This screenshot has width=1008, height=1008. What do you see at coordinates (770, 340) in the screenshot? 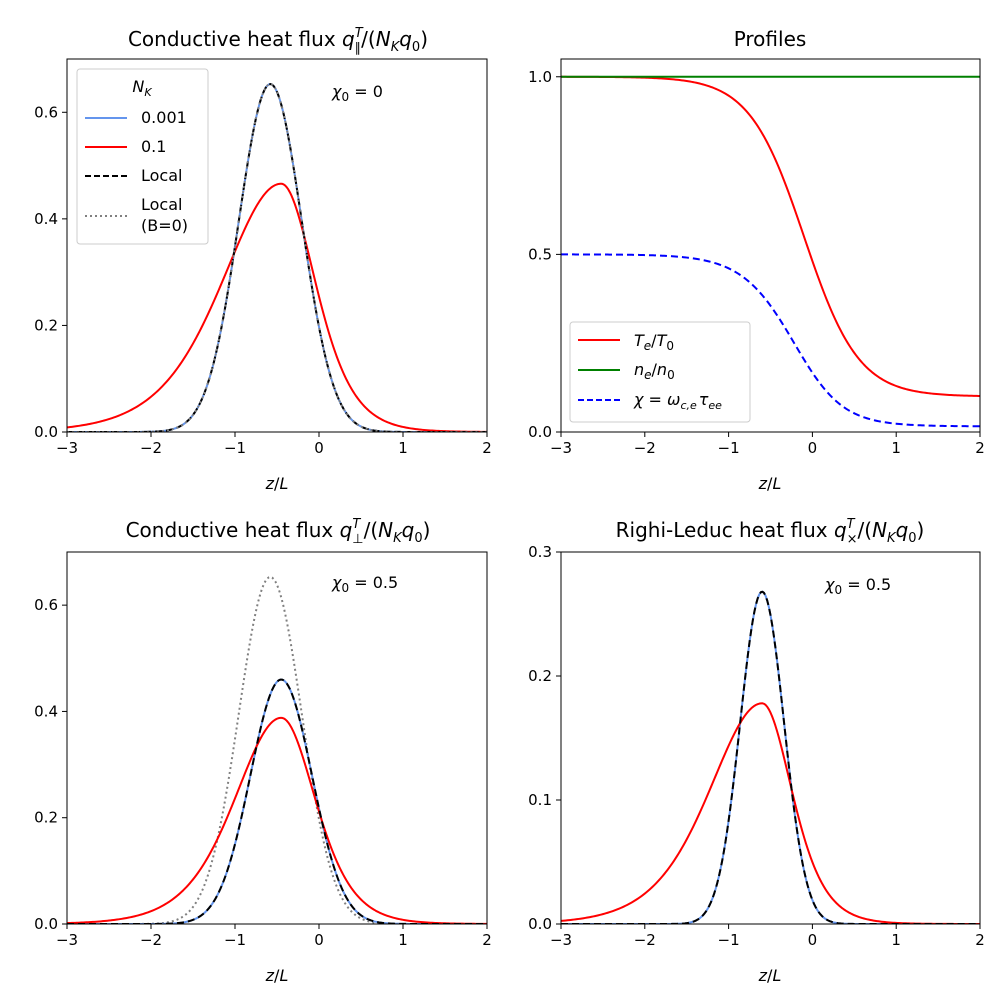
I see `series-line--c-e-ee` at bounding box center [770, 340].